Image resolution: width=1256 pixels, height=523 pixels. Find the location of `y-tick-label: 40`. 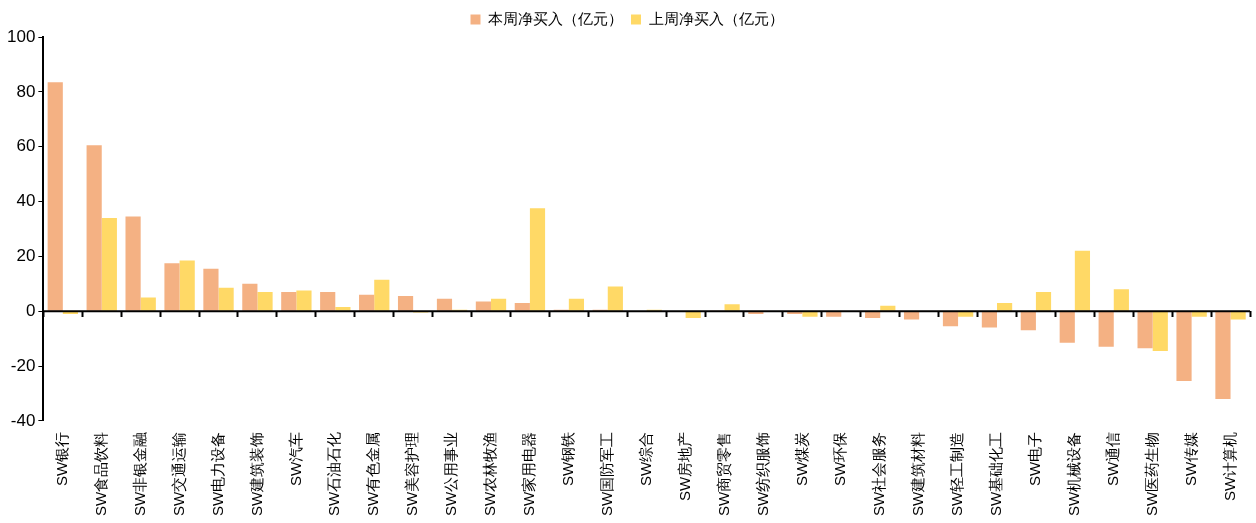

y-tick-label: 40 is located at coordinates (26, 201).